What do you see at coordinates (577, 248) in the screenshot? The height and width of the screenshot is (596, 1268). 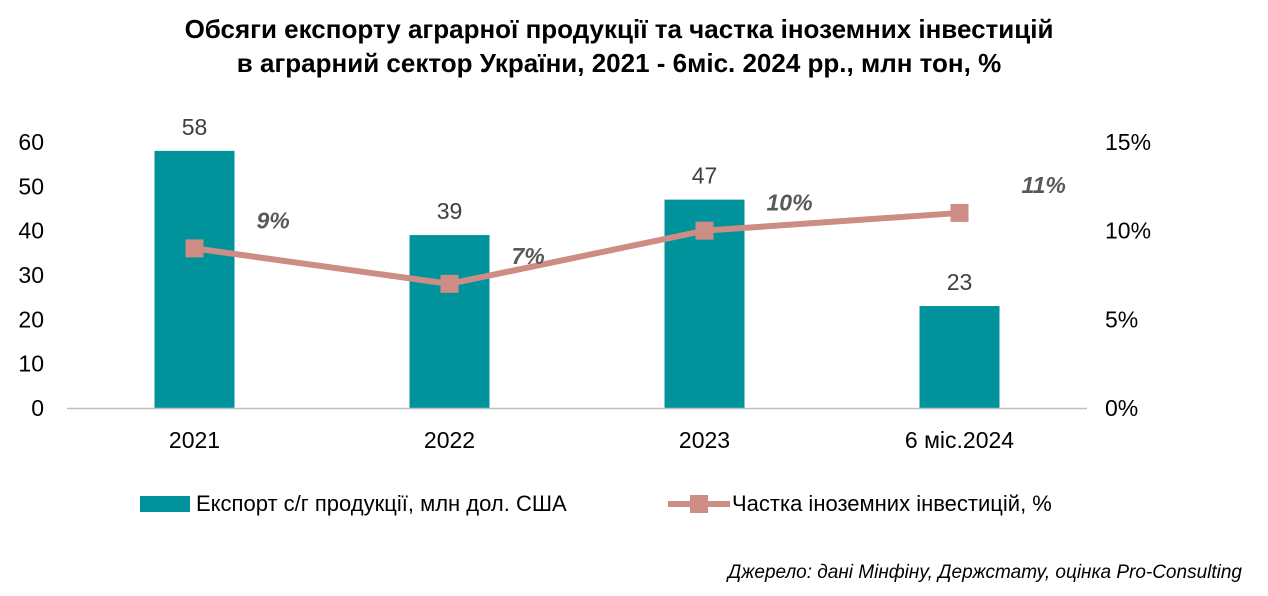 I see `line-series-investment` at bounding box center [577, 248].